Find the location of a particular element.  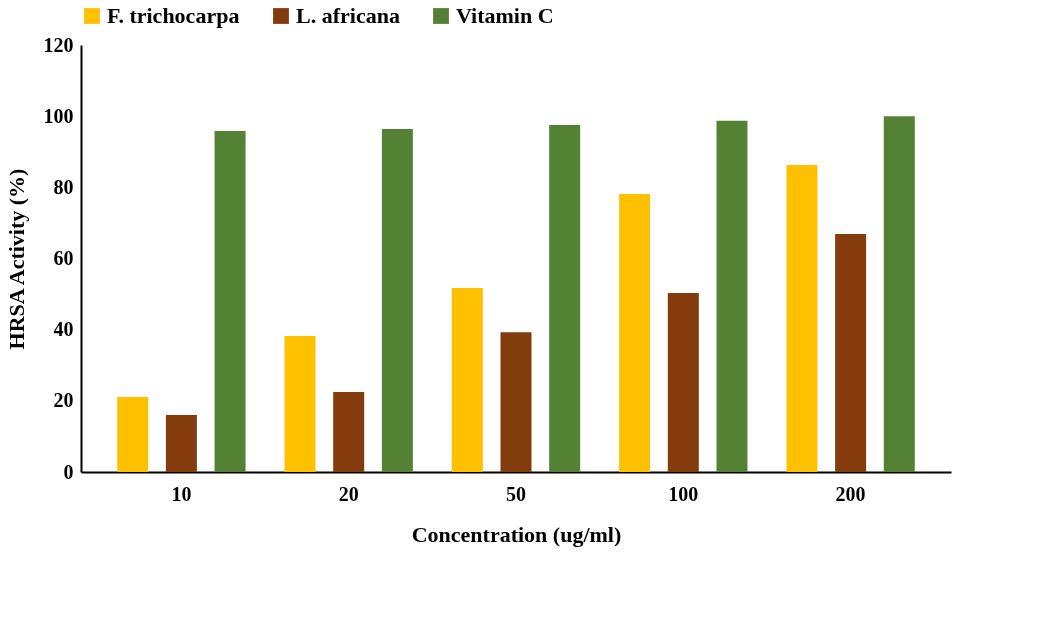

y-tick-label: 100 is located at coordinates (58, 115).